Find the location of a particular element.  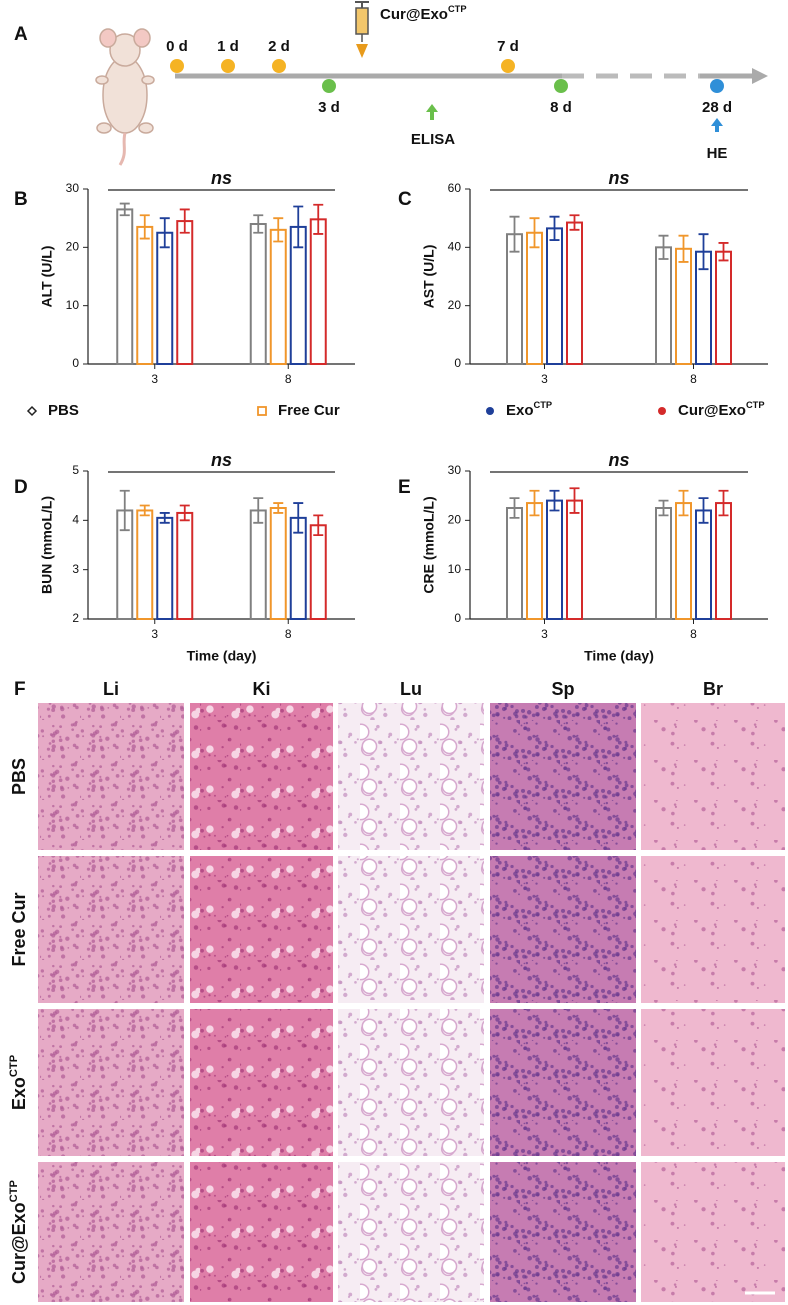

row-label: ExoCTP is located at coordinates (18, 1082).